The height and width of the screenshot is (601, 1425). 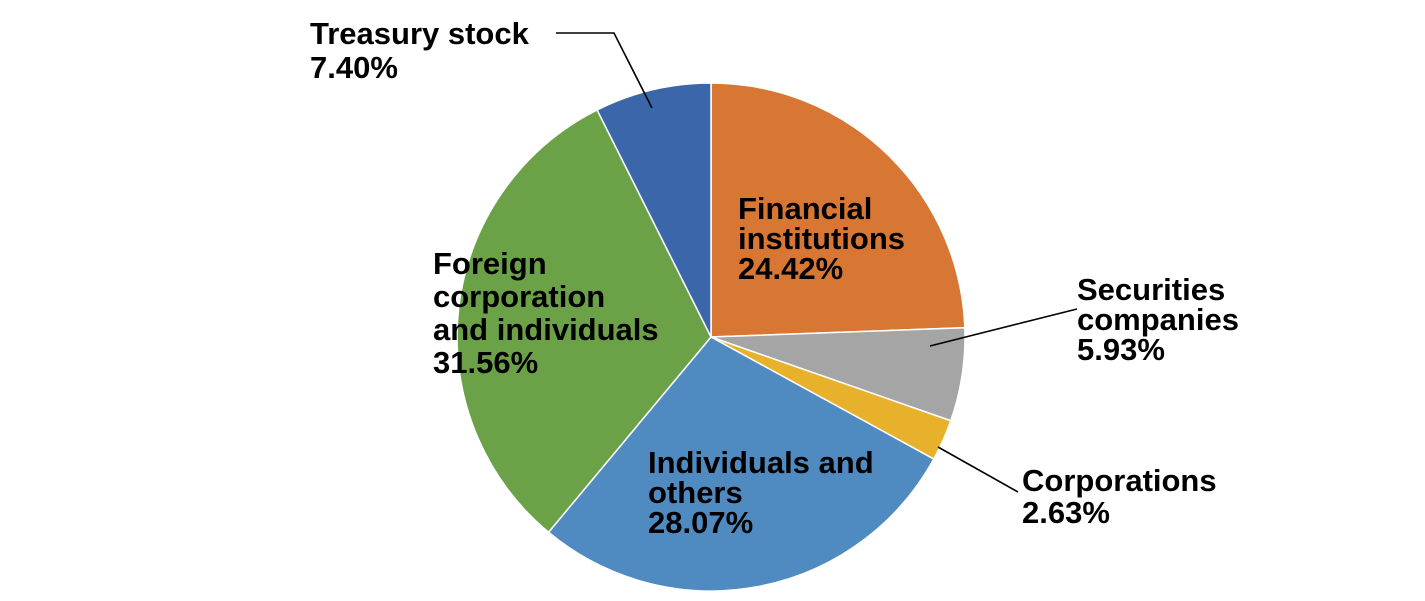 I want to click on leader-line-corporations, so click(x=978, y=469).